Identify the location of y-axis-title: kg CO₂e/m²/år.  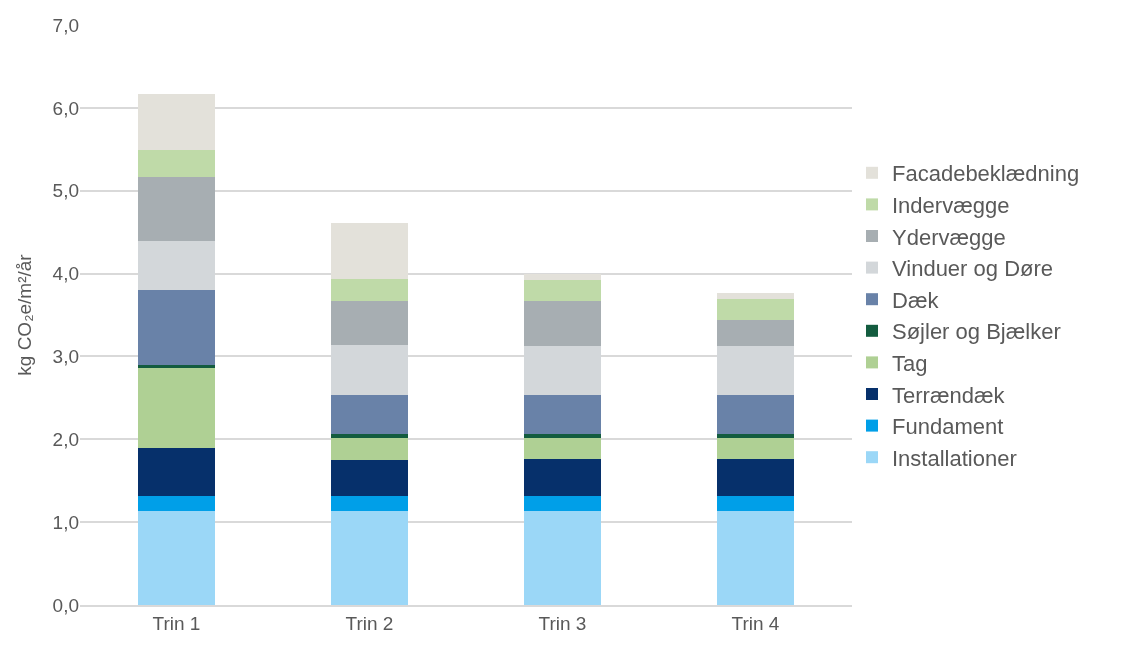
(25, 314).